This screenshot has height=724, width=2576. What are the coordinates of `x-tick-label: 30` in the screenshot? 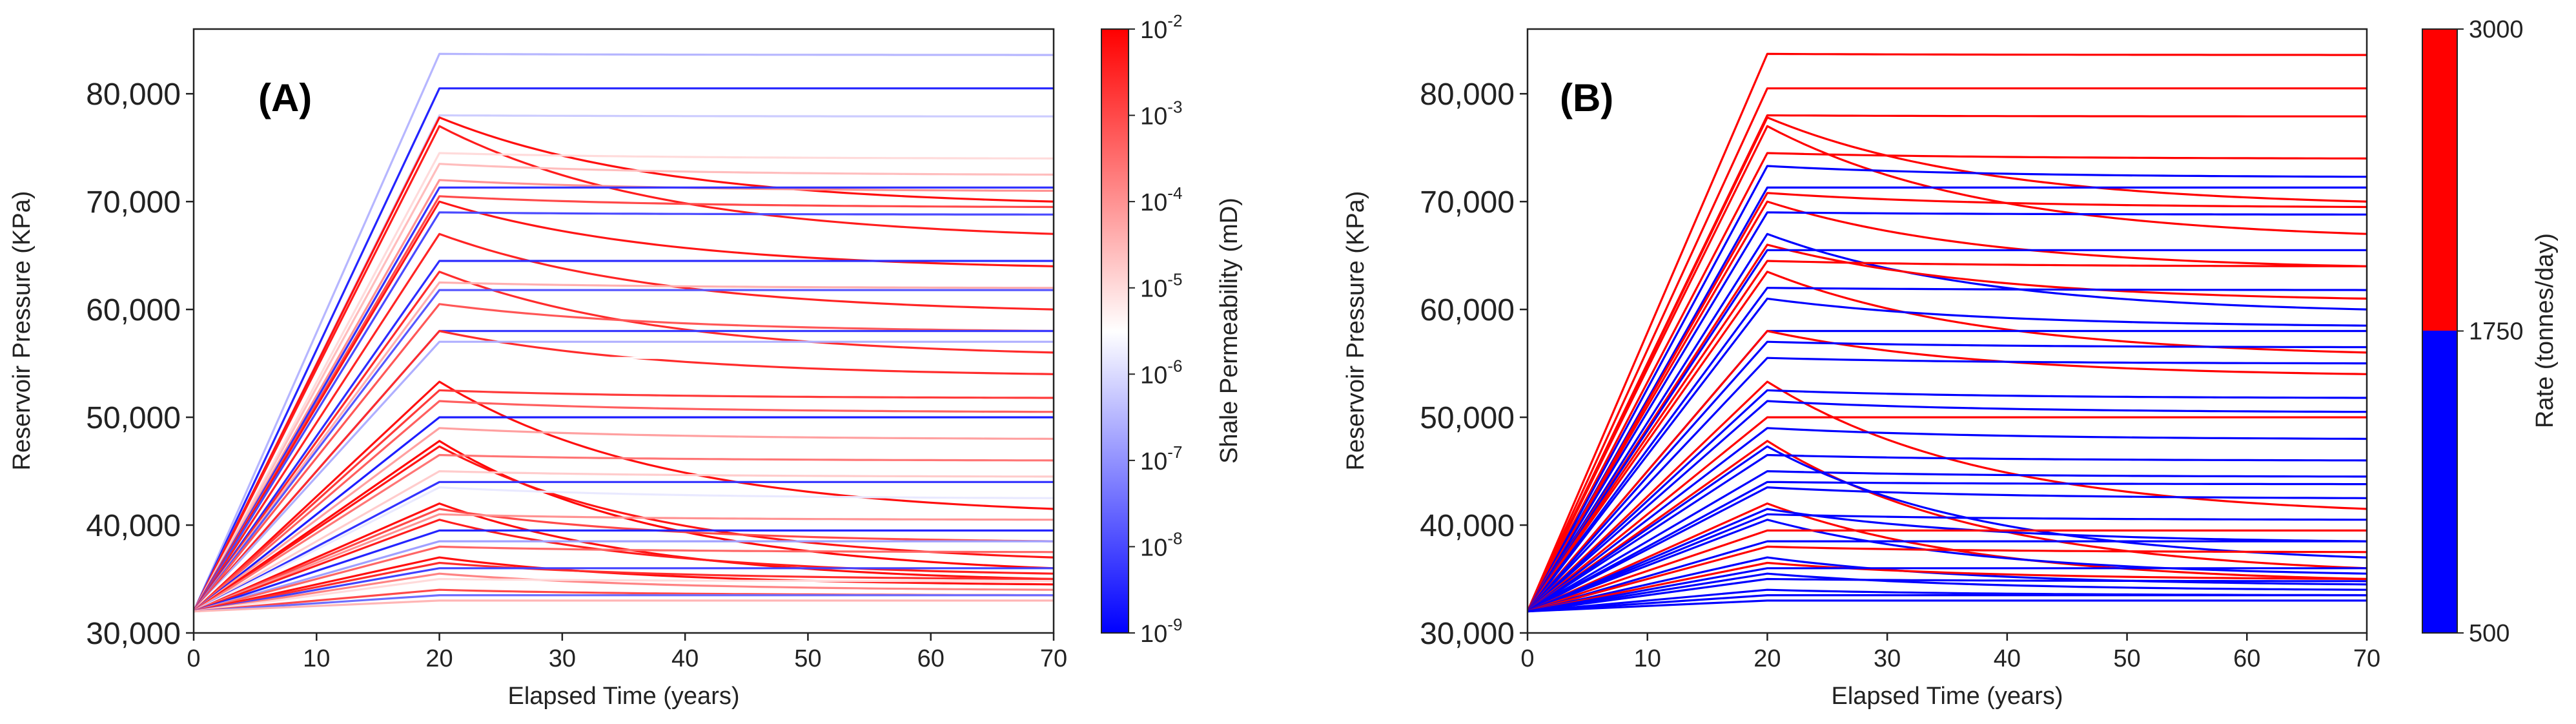 It's located at (562, 658).